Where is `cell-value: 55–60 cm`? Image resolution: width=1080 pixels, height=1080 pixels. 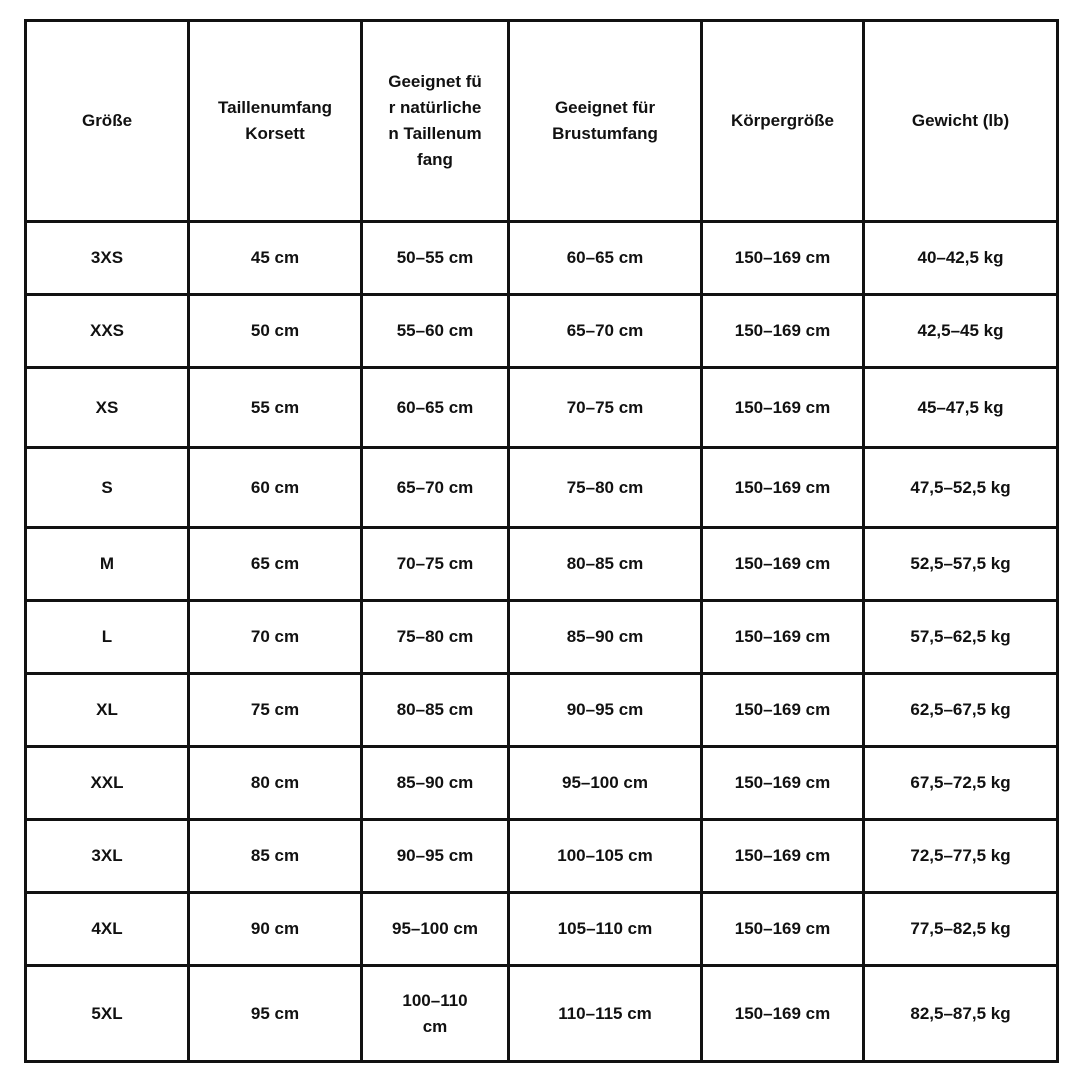
cell-value: 55–60 cm is located at coordinates (435, 330).